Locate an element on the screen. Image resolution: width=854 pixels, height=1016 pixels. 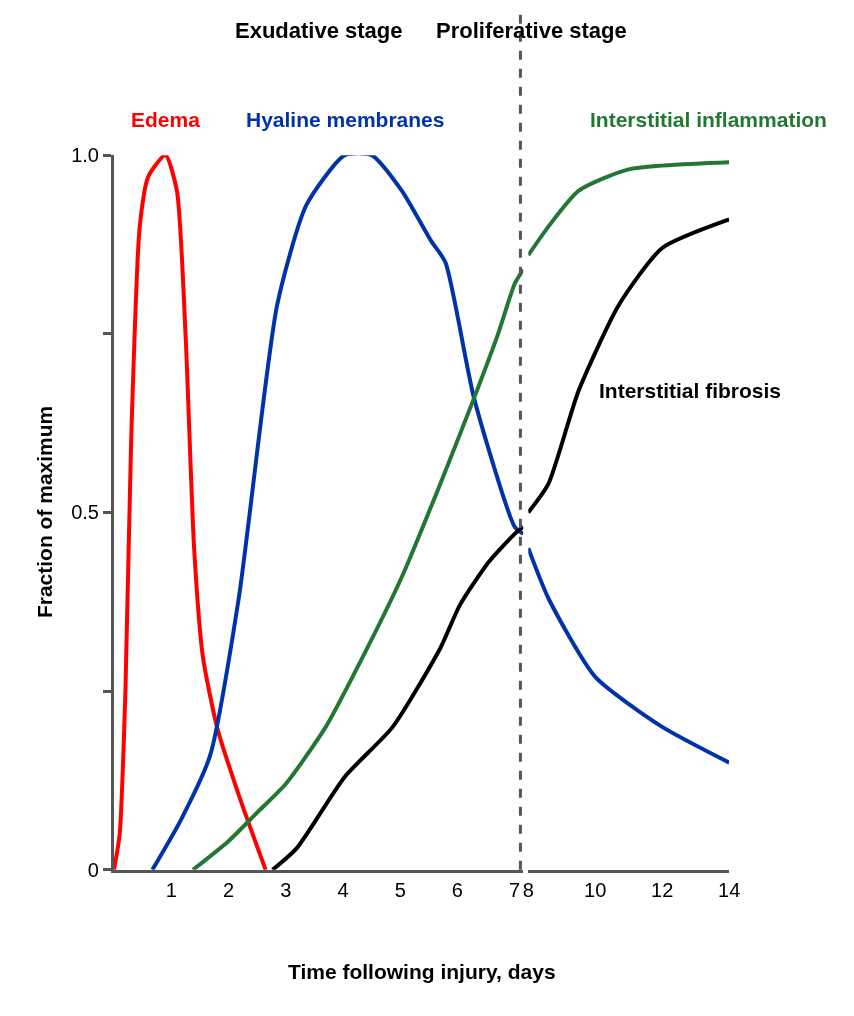
x-tick-label: 14 is located at coordinates (729, 889).